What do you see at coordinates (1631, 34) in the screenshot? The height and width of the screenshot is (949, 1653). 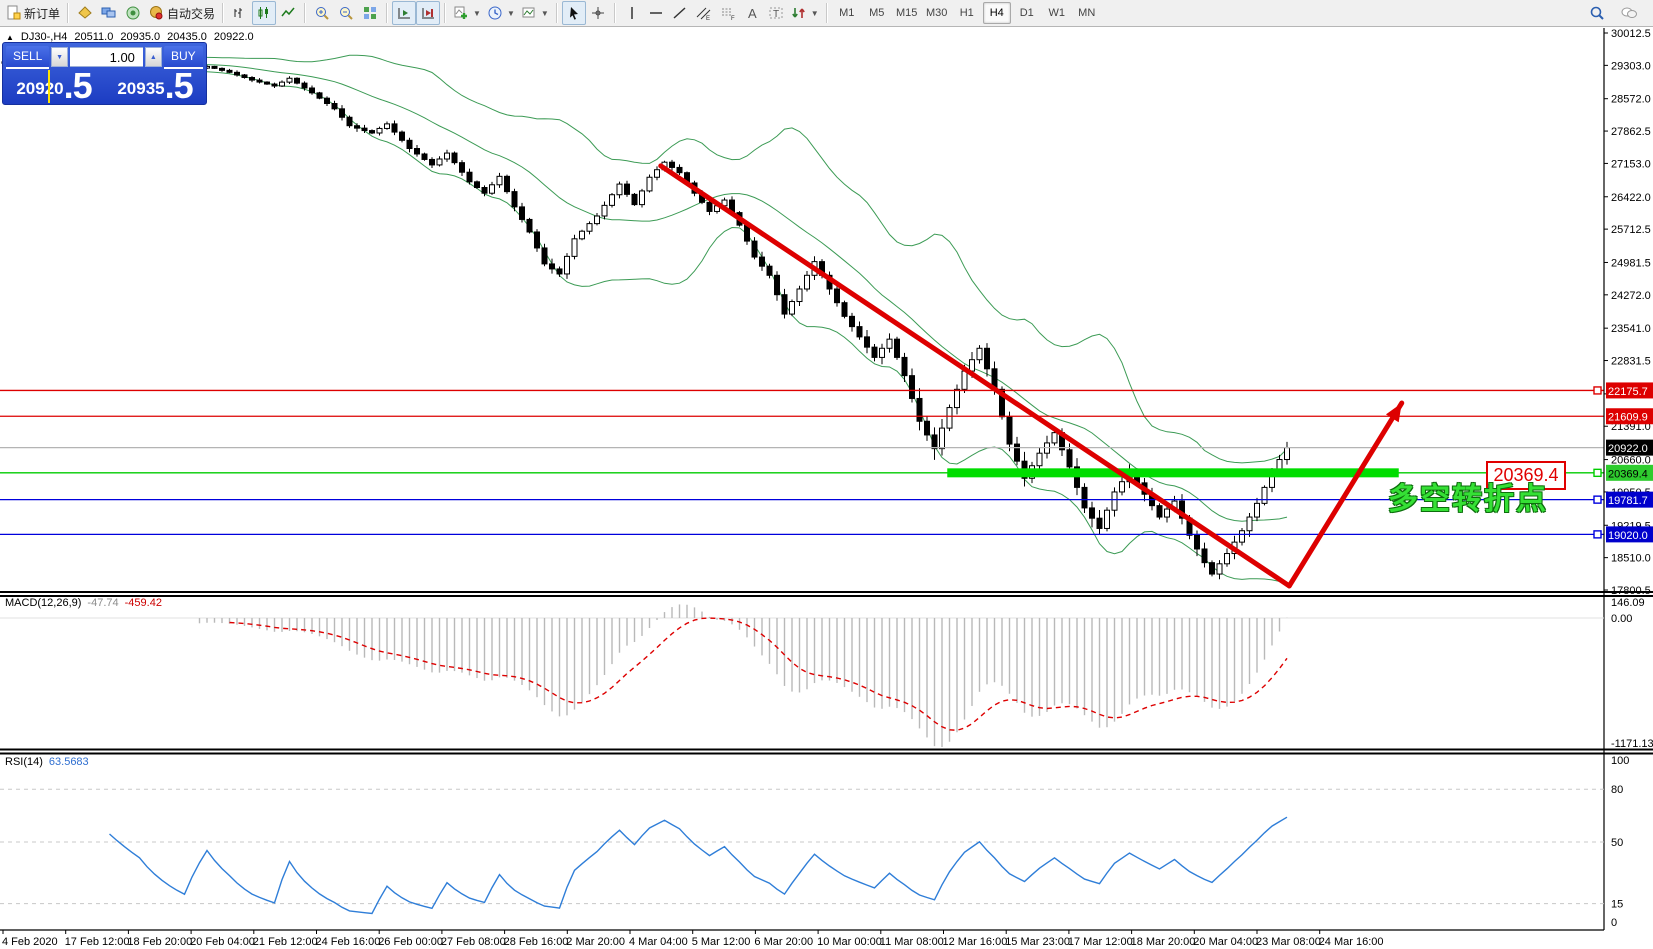 I see `price-tick-label: 30012.5` at bounding box center [1631, 34].